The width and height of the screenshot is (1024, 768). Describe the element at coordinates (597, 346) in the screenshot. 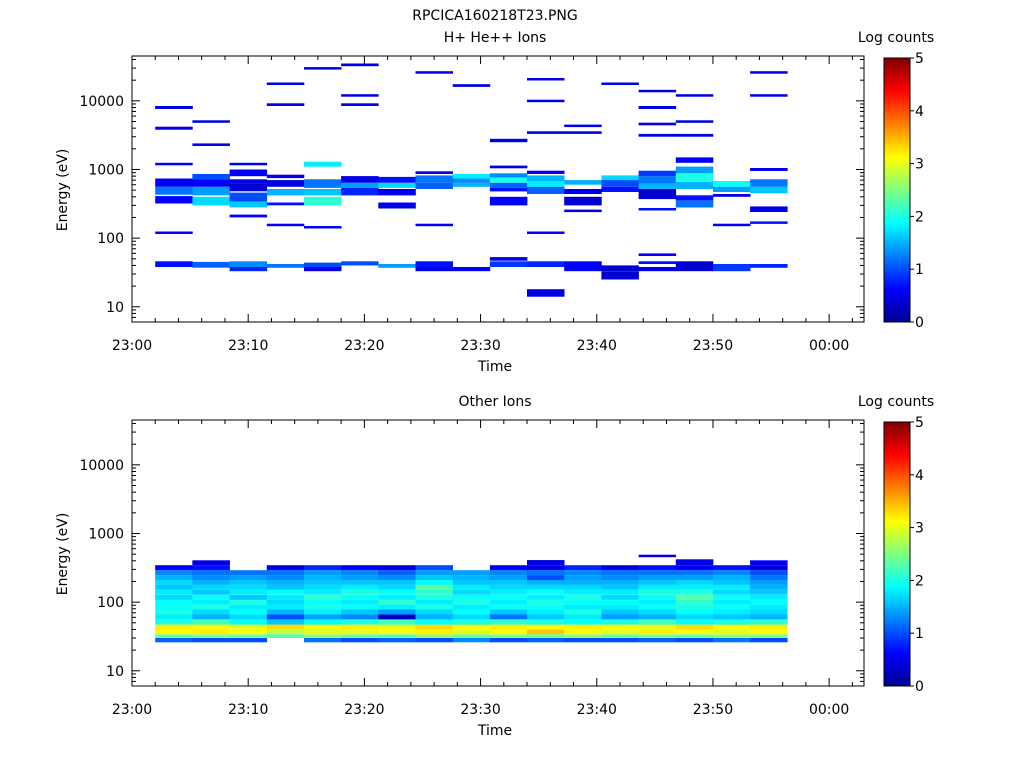

I see `x-tick-label: 23:40` at that location.